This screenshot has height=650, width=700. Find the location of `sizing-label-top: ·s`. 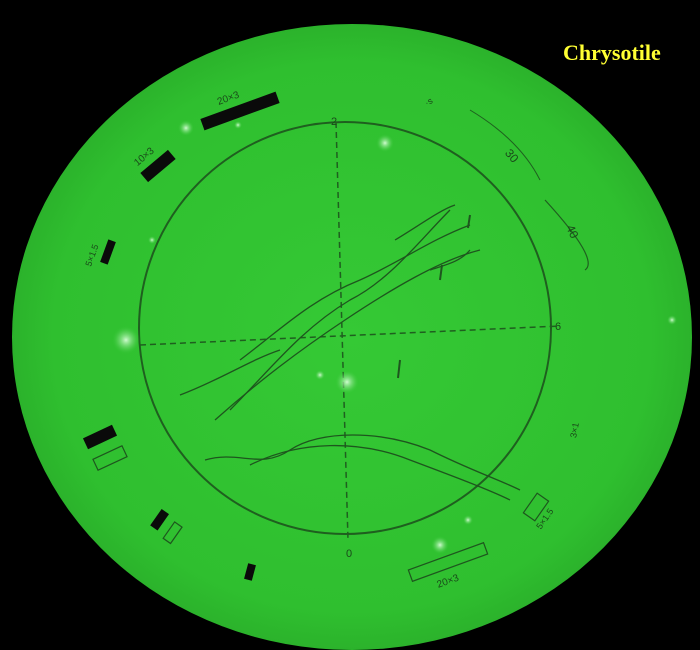

sizing-label-top: ·s is located at coordinates (429, 101).